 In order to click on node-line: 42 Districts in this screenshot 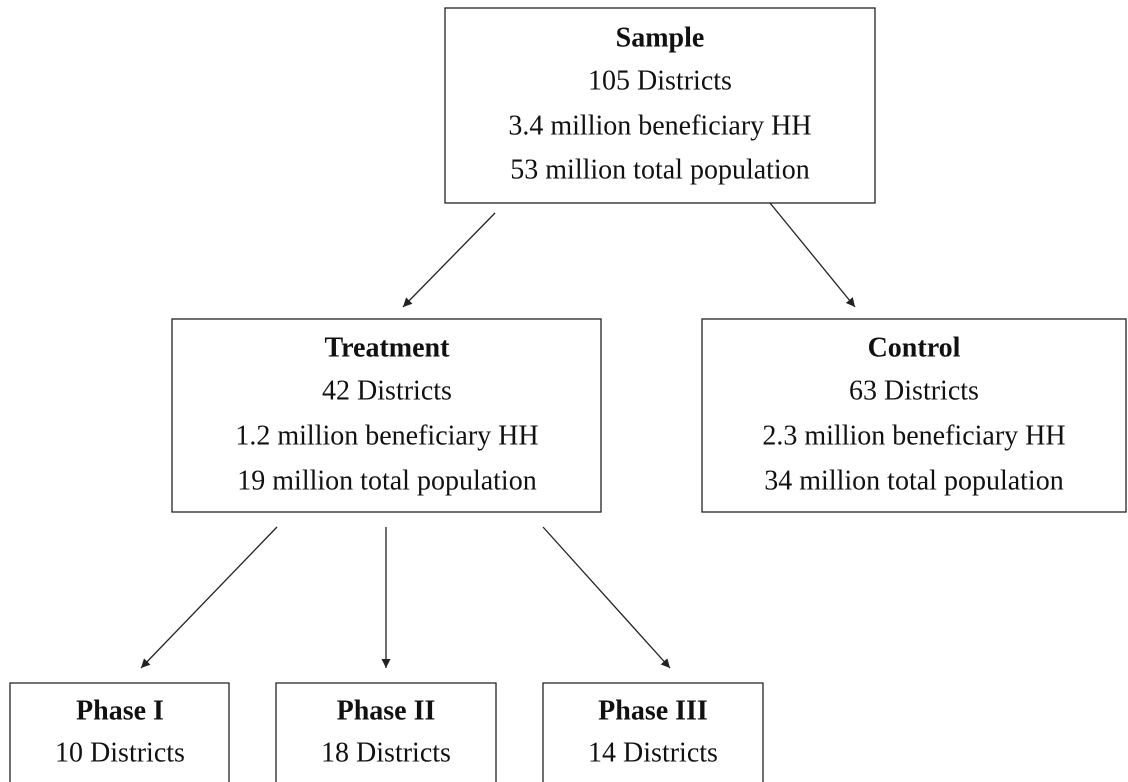, I will do `click(387, 390)`.